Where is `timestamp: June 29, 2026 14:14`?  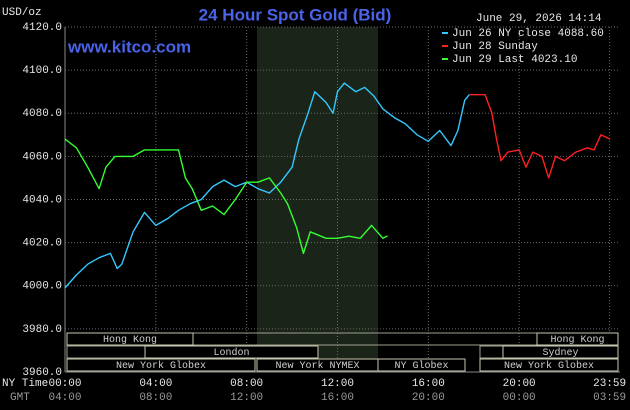 timestamp: June 29, 2026 14:14 is located at coordinates (539, 19).